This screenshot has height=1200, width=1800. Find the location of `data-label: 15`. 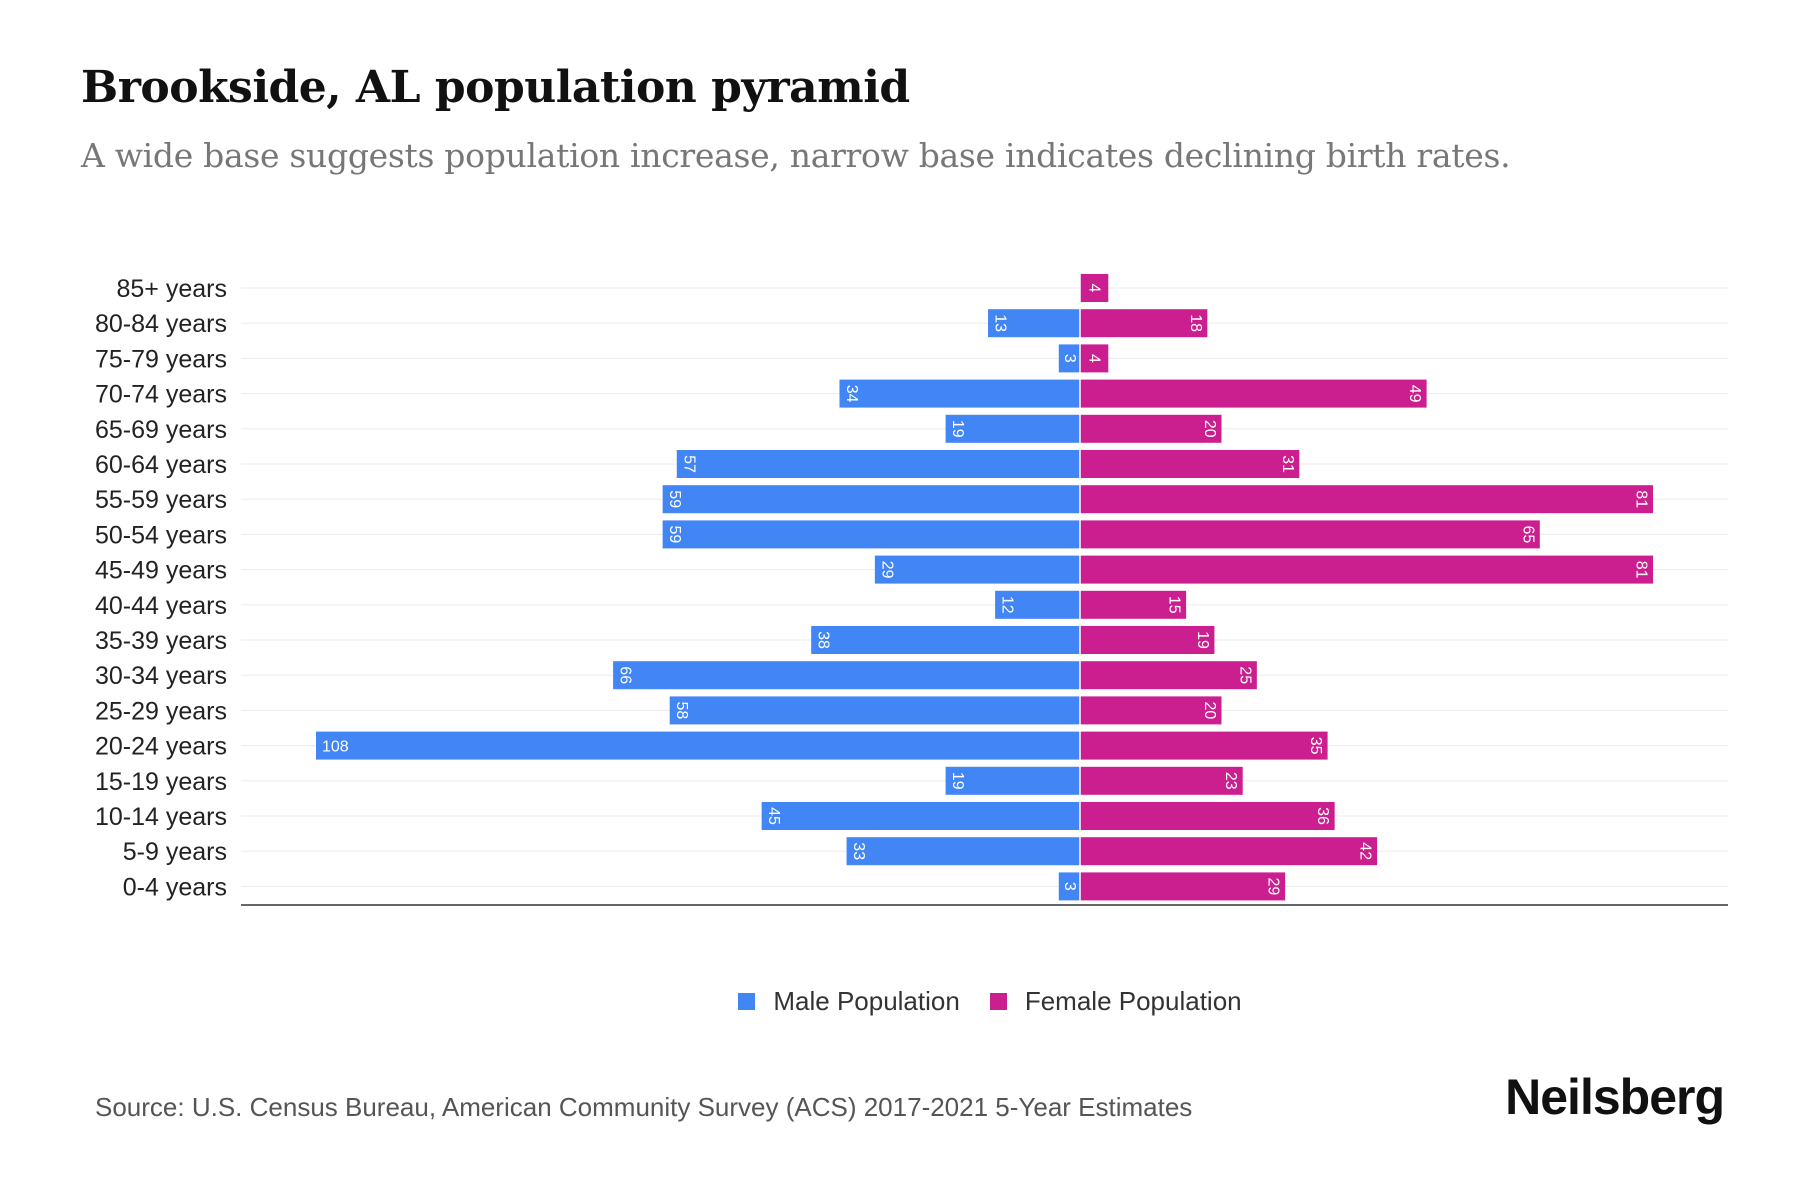

data-label: 15 is located at coordinates (1174, 605).